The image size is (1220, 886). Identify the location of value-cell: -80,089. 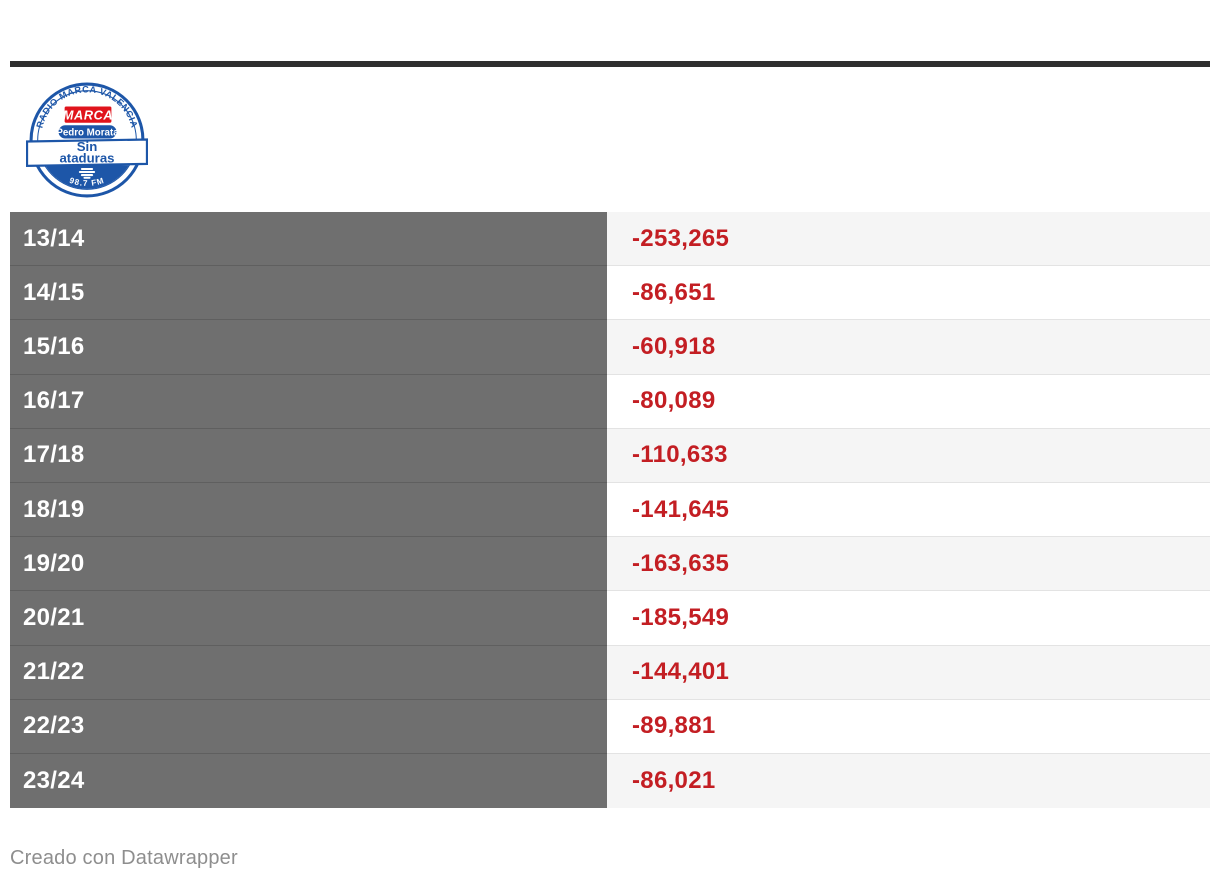
(908, 401).